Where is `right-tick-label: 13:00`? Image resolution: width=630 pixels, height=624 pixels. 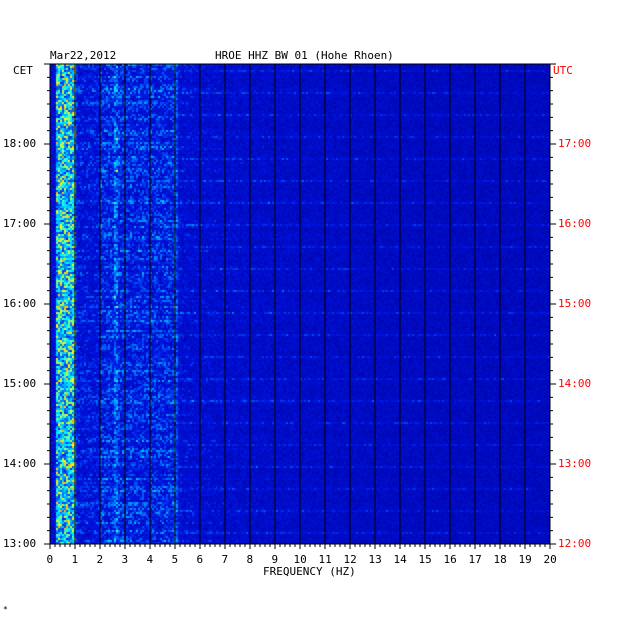 right-tick-label: 13:00 is located at coordinates (575, 463).